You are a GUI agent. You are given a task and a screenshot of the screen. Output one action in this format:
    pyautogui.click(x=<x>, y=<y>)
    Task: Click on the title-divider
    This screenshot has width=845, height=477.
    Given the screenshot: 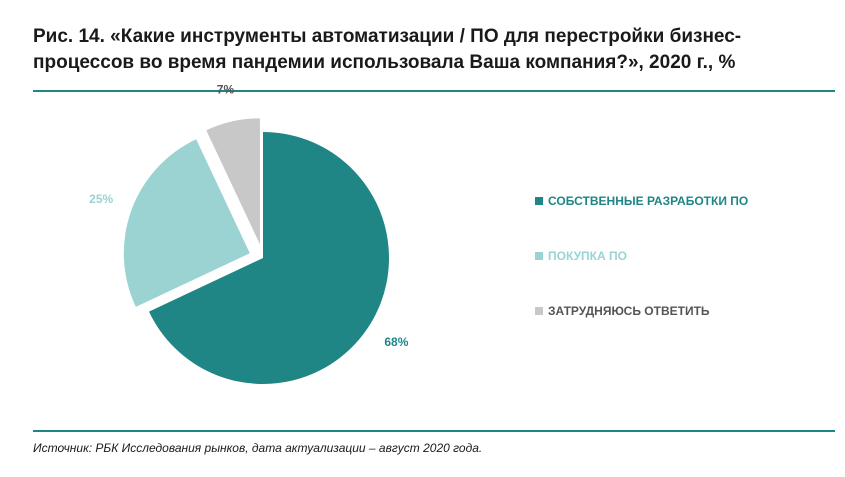 What is the action you would take?
    pyautogui.click(x=434, y=91)
    